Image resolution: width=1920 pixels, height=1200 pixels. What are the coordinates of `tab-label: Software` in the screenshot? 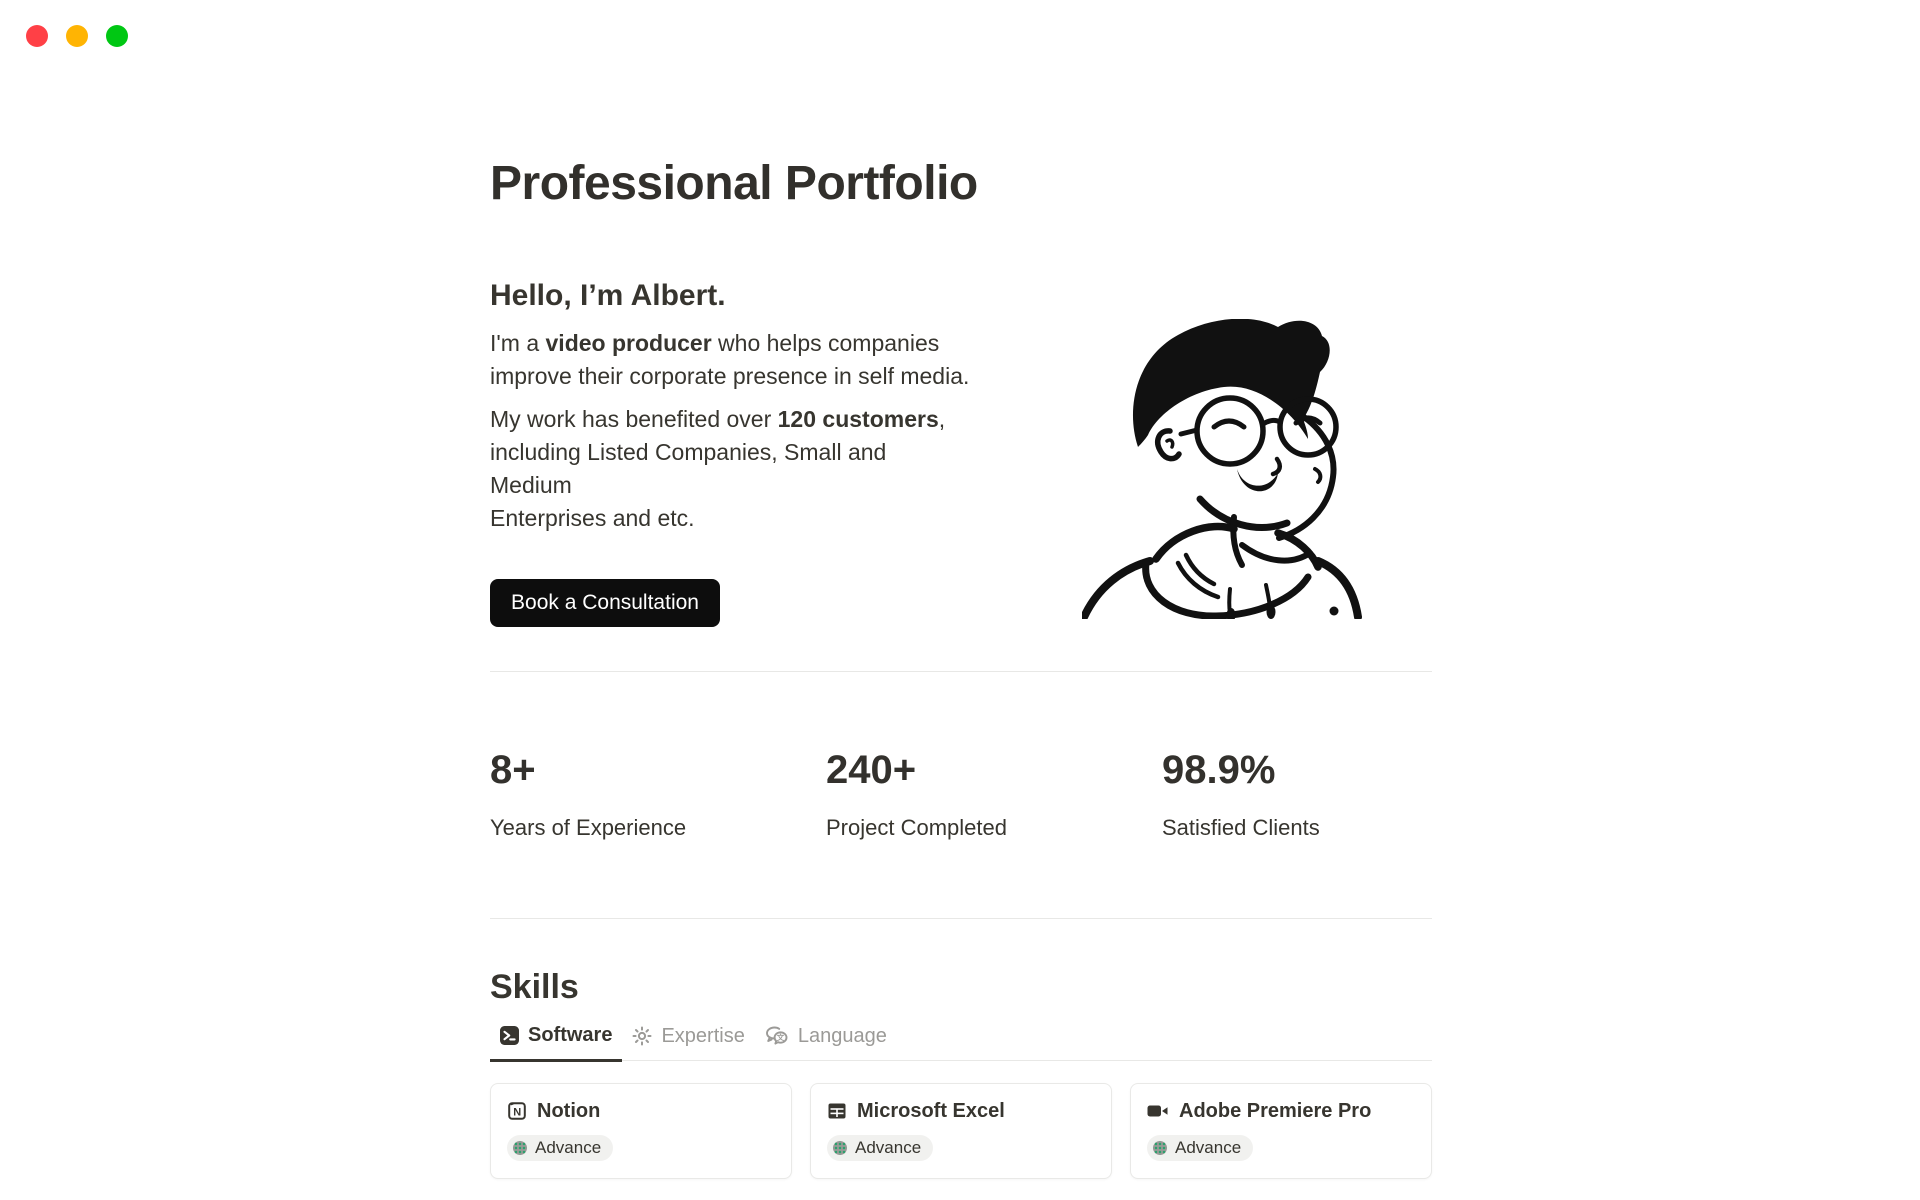 It's located at (570, 1035).